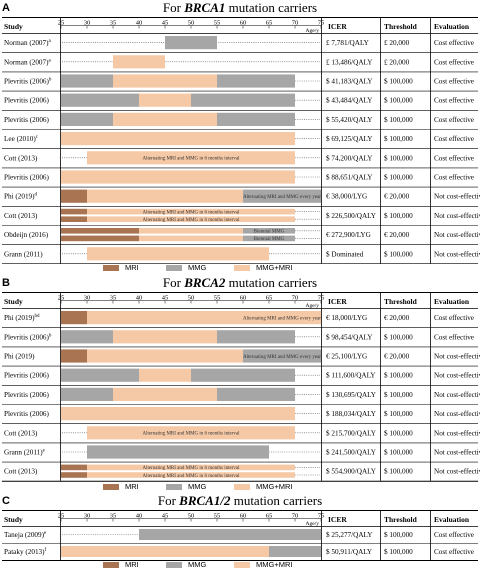 This screenshot has width=480, height=573. Describe the element at coordinates (36, 195) in the screenshot. I see `row-study-superscript: d` at that location.